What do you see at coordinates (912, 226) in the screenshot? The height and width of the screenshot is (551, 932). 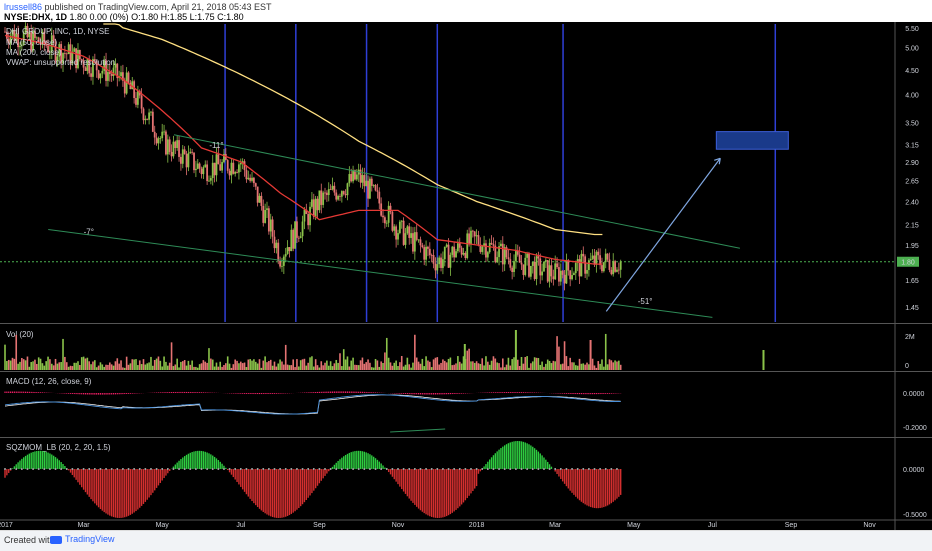 I see `price-tick-label: 2.15` at bounding box center [912, 226].